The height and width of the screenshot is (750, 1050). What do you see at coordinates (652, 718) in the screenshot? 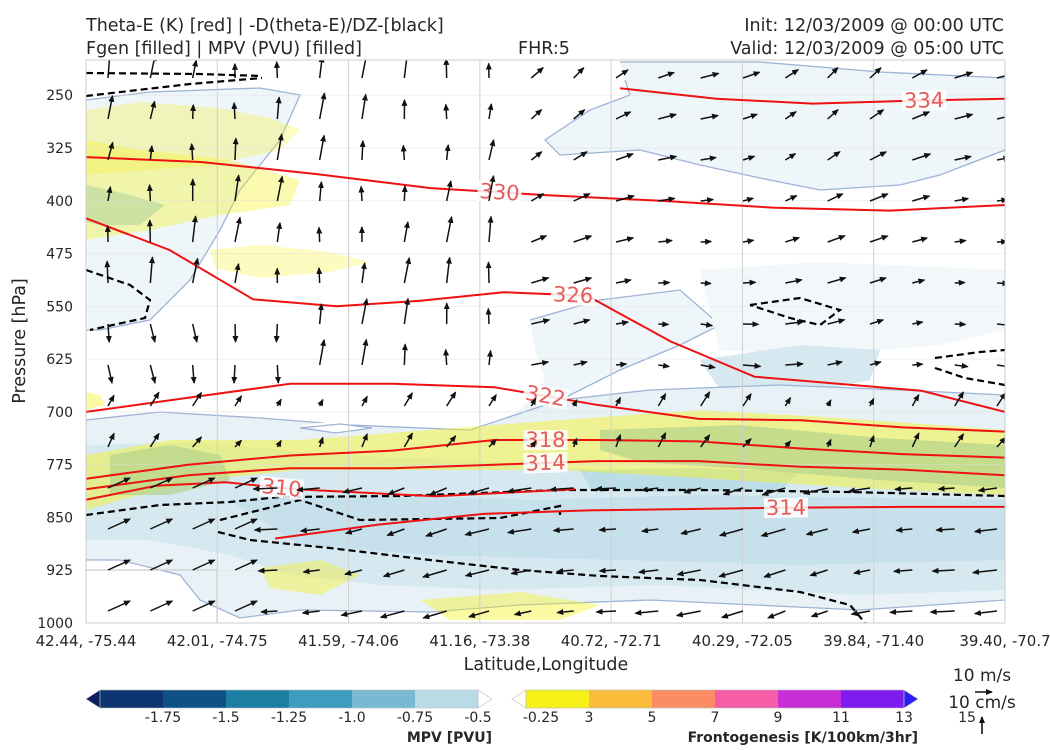
I see `fgen-colorbar-tick-label: 5` at bounding box center [652, 718].